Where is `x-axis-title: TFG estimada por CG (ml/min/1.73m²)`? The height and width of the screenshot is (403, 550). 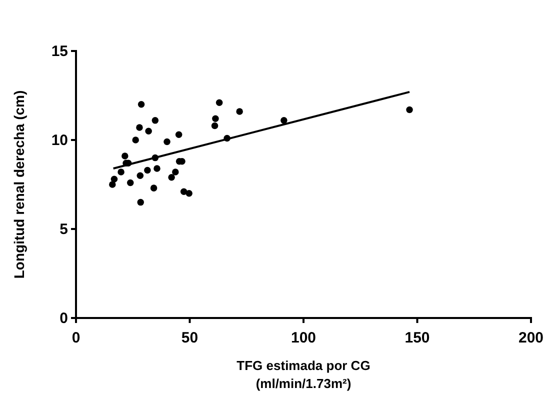 x-axis-title: TFG estimada por CG (ml/min/1.73m²) is located at coordinates (303, 375).